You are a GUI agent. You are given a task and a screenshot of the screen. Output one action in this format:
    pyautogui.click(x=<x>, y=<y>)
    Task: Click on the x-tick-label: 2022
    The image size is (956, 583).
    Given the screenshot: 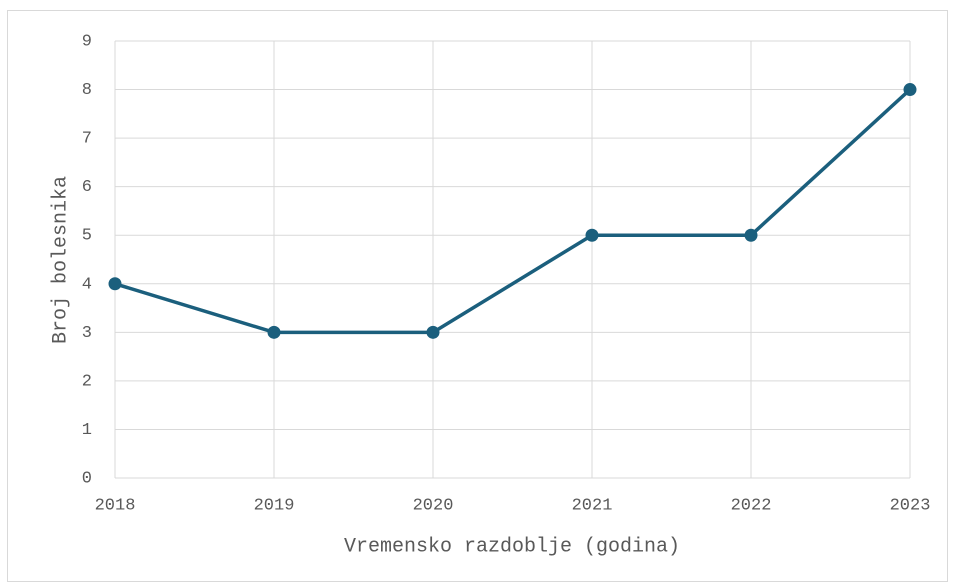 What is the action you would take?
    pyautogui.click(x=751, y=505)
    